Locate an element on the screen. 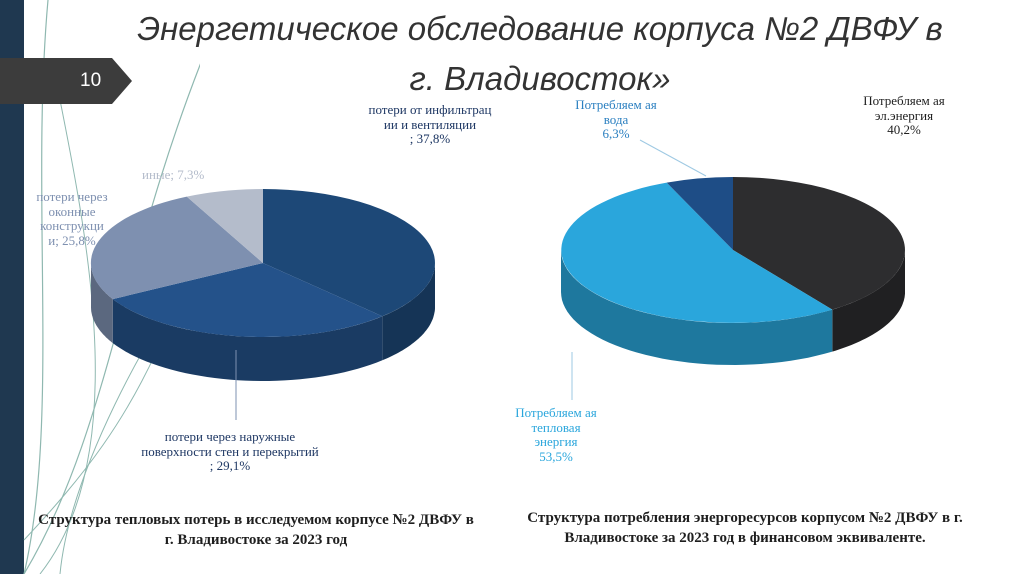 Image resolution: width=1024 pixels, height=574 pixels. pie2-label-water-text: Потребляем ая вода is located at coordinates (616, 112).